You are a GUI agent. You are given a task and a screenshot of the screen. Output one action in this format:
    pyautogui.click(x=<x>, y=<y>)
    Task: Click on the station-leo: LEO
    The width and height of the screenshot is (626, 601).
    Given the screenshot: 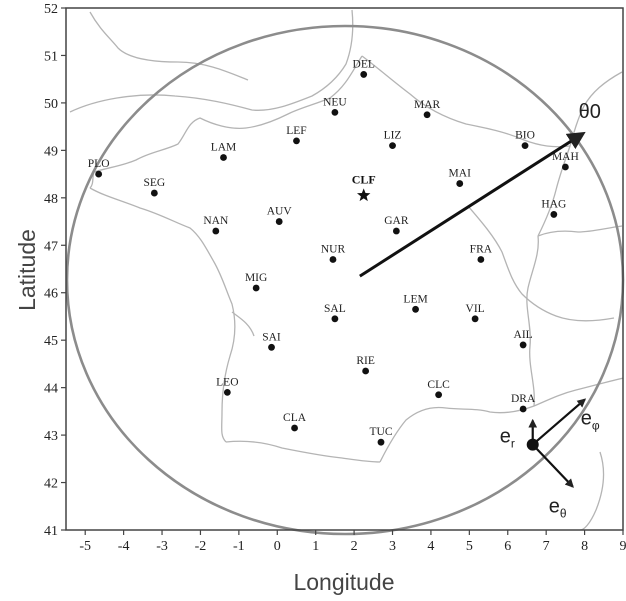 What is the action you would take?
    pyautogui.click(x=227, y=386)
    